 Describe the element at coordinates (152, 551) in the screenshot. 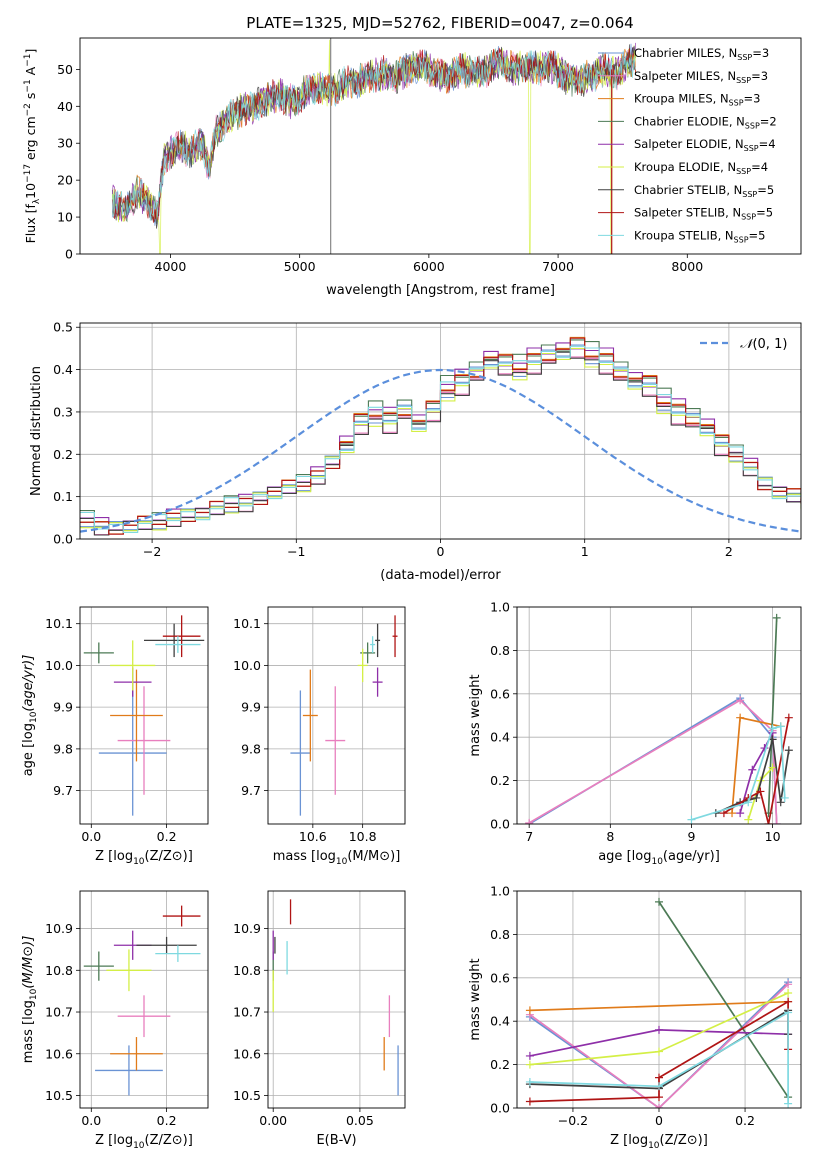

I see `x-tick-label: −2` at that location.